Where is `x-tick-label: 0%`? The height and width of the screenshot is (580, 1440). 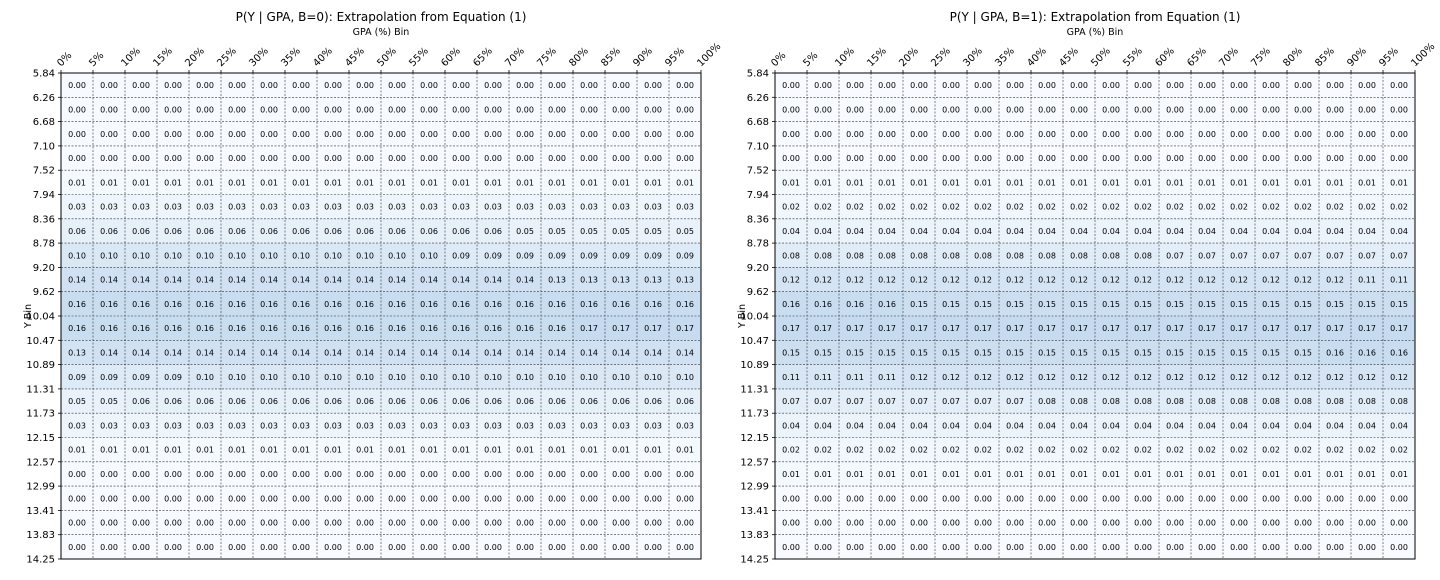
x-tick-label: 0% is located at coordinates (64, 59).